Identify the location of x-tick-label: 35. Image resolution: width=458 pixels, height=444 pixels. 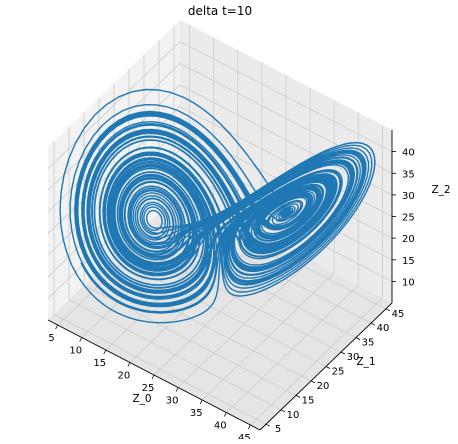
(196, 413).